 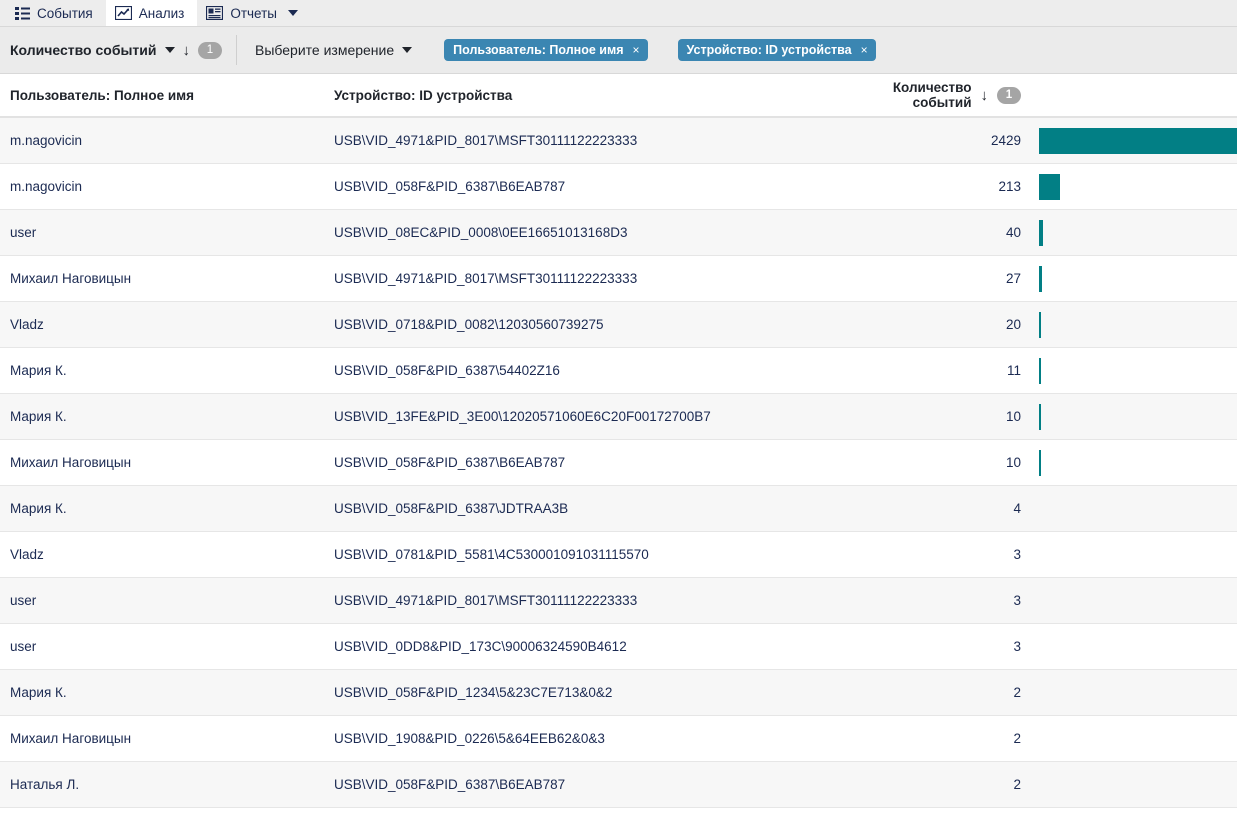 What do you see at coordinates (123, 13) in the screenshot?
I see `chart-line-icon` at bounding box center [123, 13].